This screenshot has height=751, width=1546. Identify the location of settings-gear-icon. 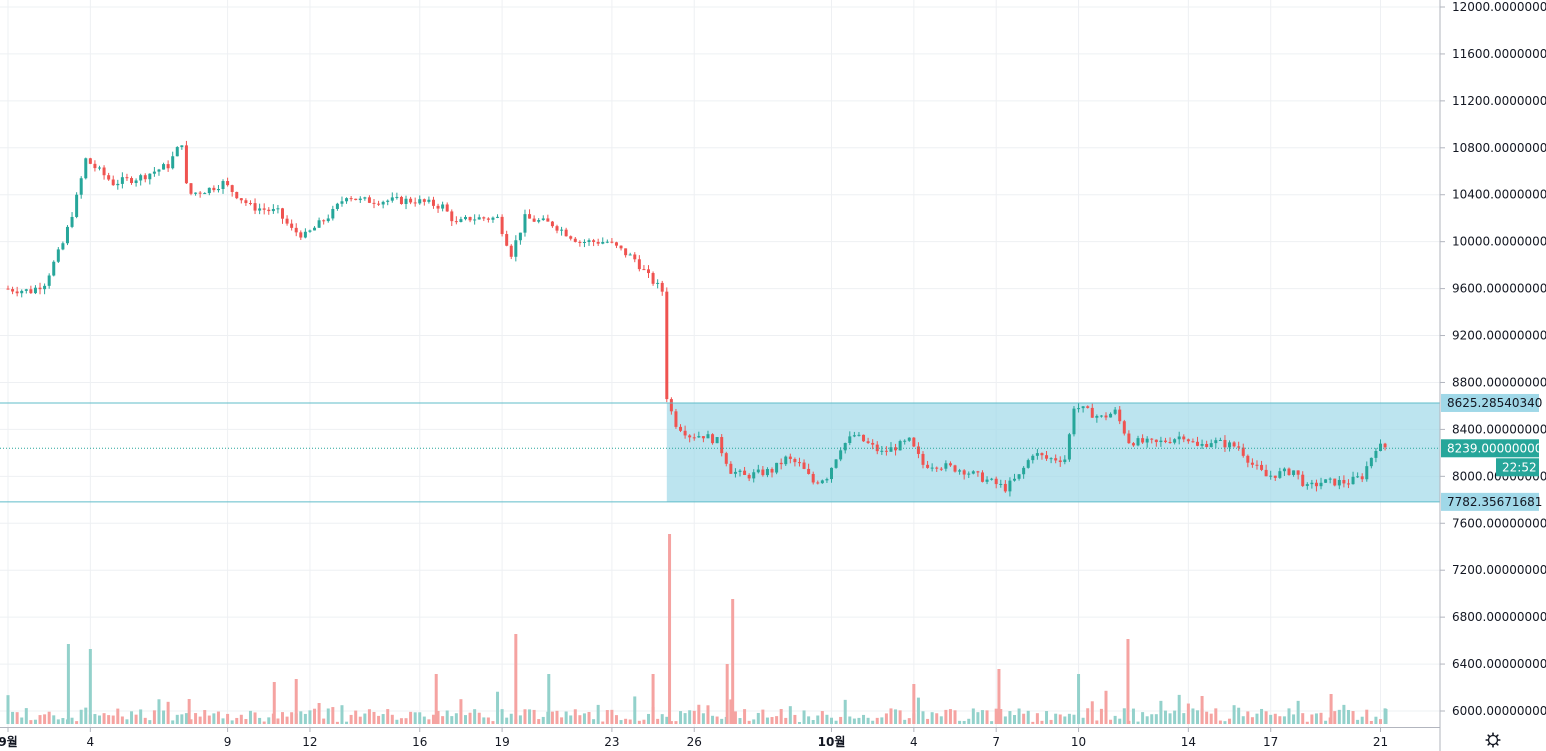
(1493, 740).